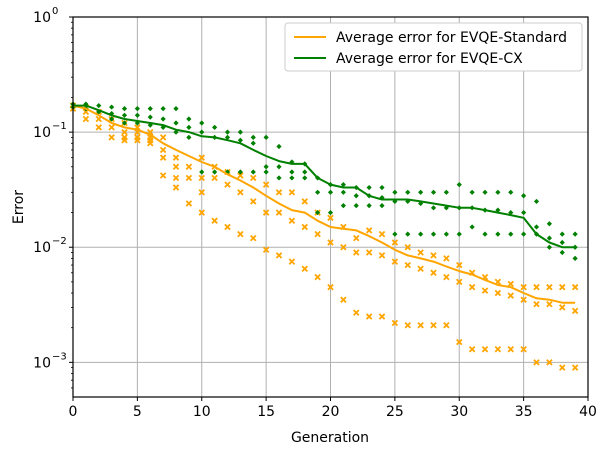 This screenshot has width=607, height=454. I want to click on y-axis-label: Error, so click(19, 207).